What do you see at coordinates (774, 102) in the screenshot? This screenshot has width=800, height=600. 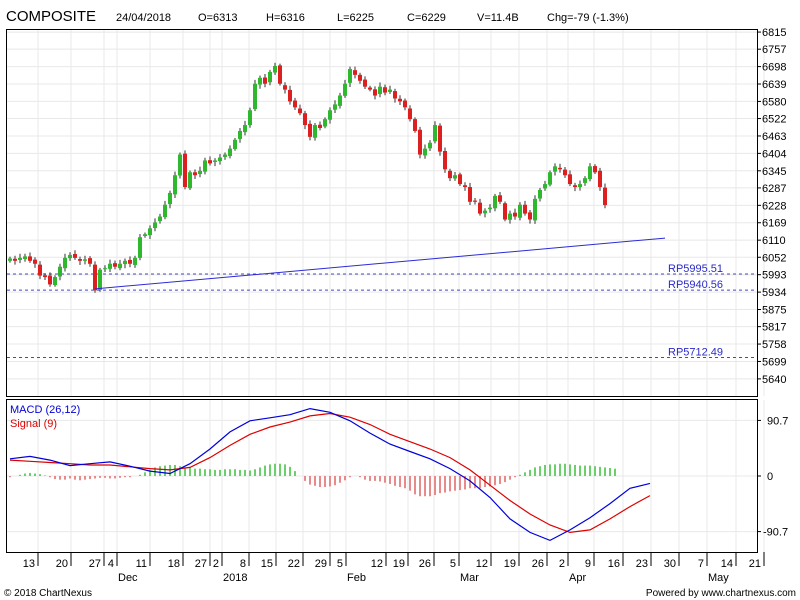 I see `price-tick-label: 6580` at bounding box center [774, 102].